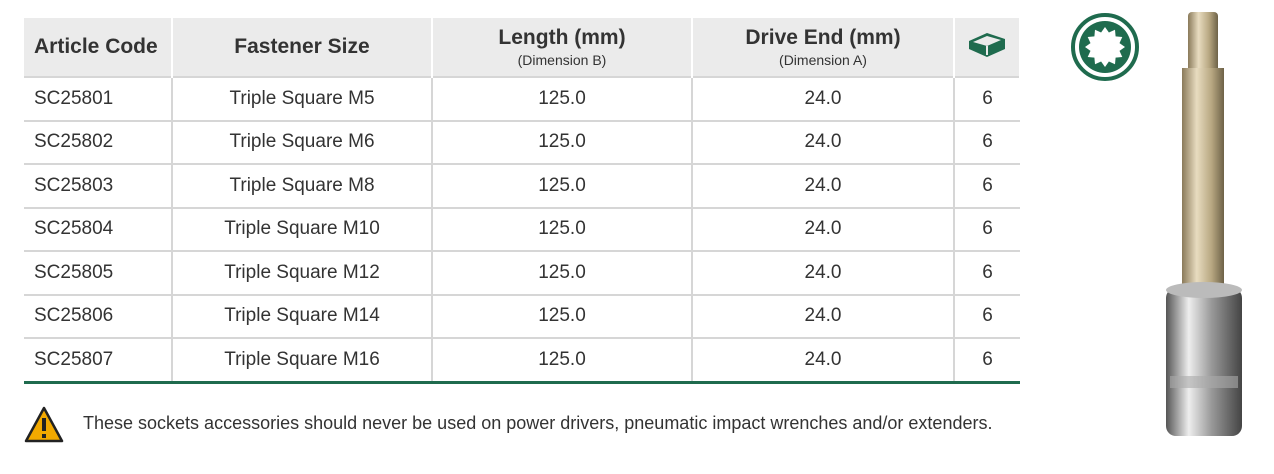 The width and height of the screenshot is (1274, 474). I want to click on header-cell: Article Code, so click(98, 47).